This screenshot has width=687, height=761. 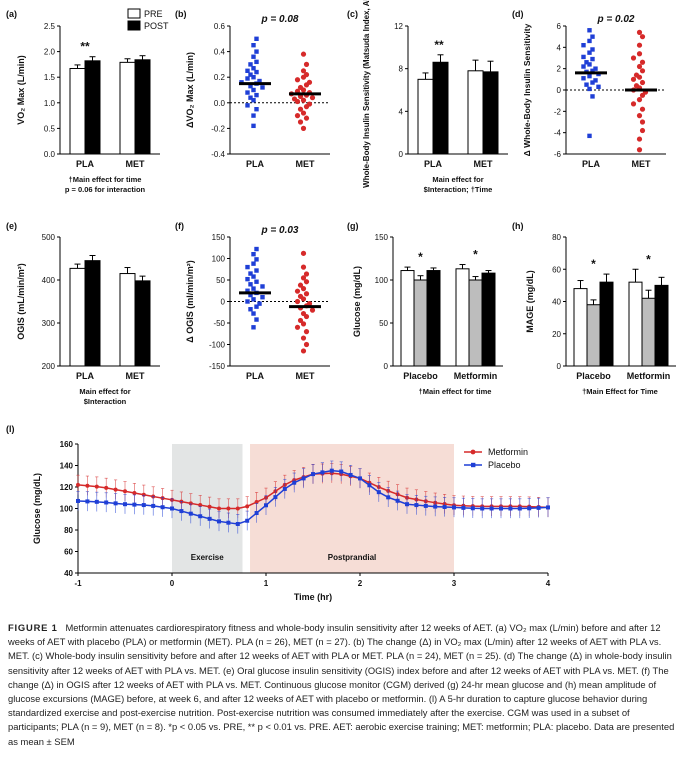 What do you see at coordinates (220, 26) in the screenshot?
I see `y-tick-label: 0.6` at bounding box center [220, 26].